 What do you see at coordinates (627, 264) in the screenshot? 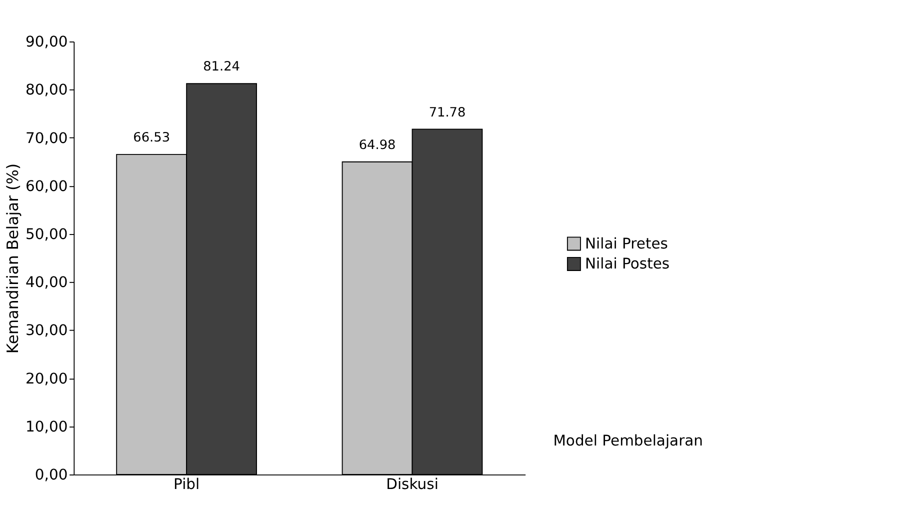
I see `legend-label: Nilai Postes` at bounding box center [627, 264].